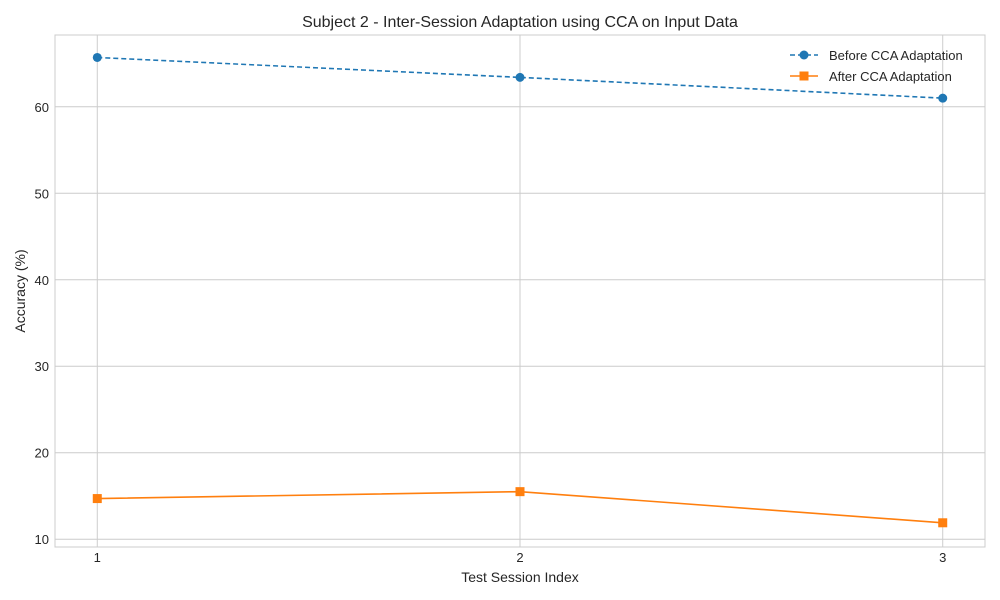 The width and height of the screenshot is (1000, 600). What do you see at coordinates (42, 323) in the screenshot?
I see `y-axis-ticks: 10 20 30 40 50 60` at bounding box center [42, 323].